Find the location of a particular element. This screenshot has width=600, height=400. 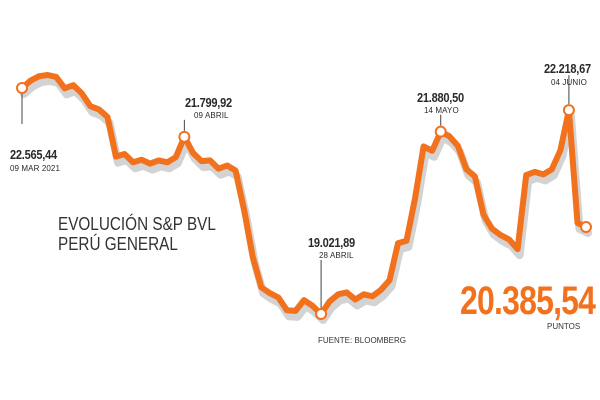

peak-june-value-label: 22.218,67 is located at coordinates (567, 68).